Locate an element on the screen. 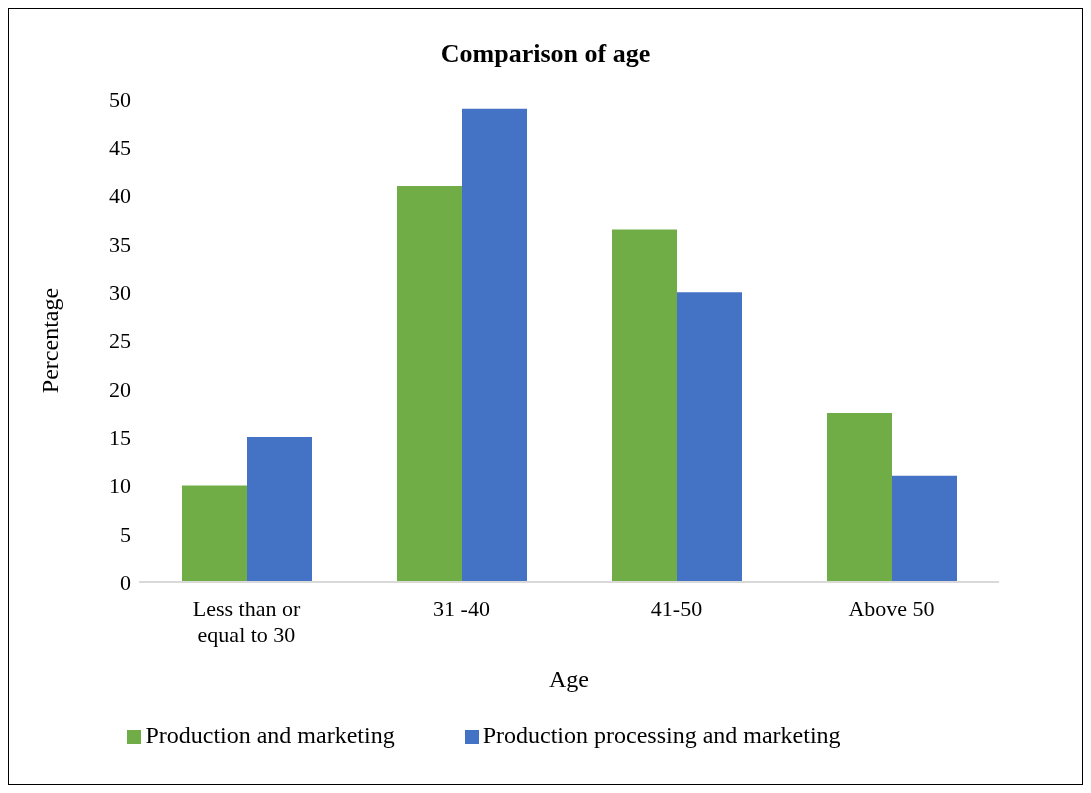  y-axis-title: Percentage is located at coordinates (49, 340).